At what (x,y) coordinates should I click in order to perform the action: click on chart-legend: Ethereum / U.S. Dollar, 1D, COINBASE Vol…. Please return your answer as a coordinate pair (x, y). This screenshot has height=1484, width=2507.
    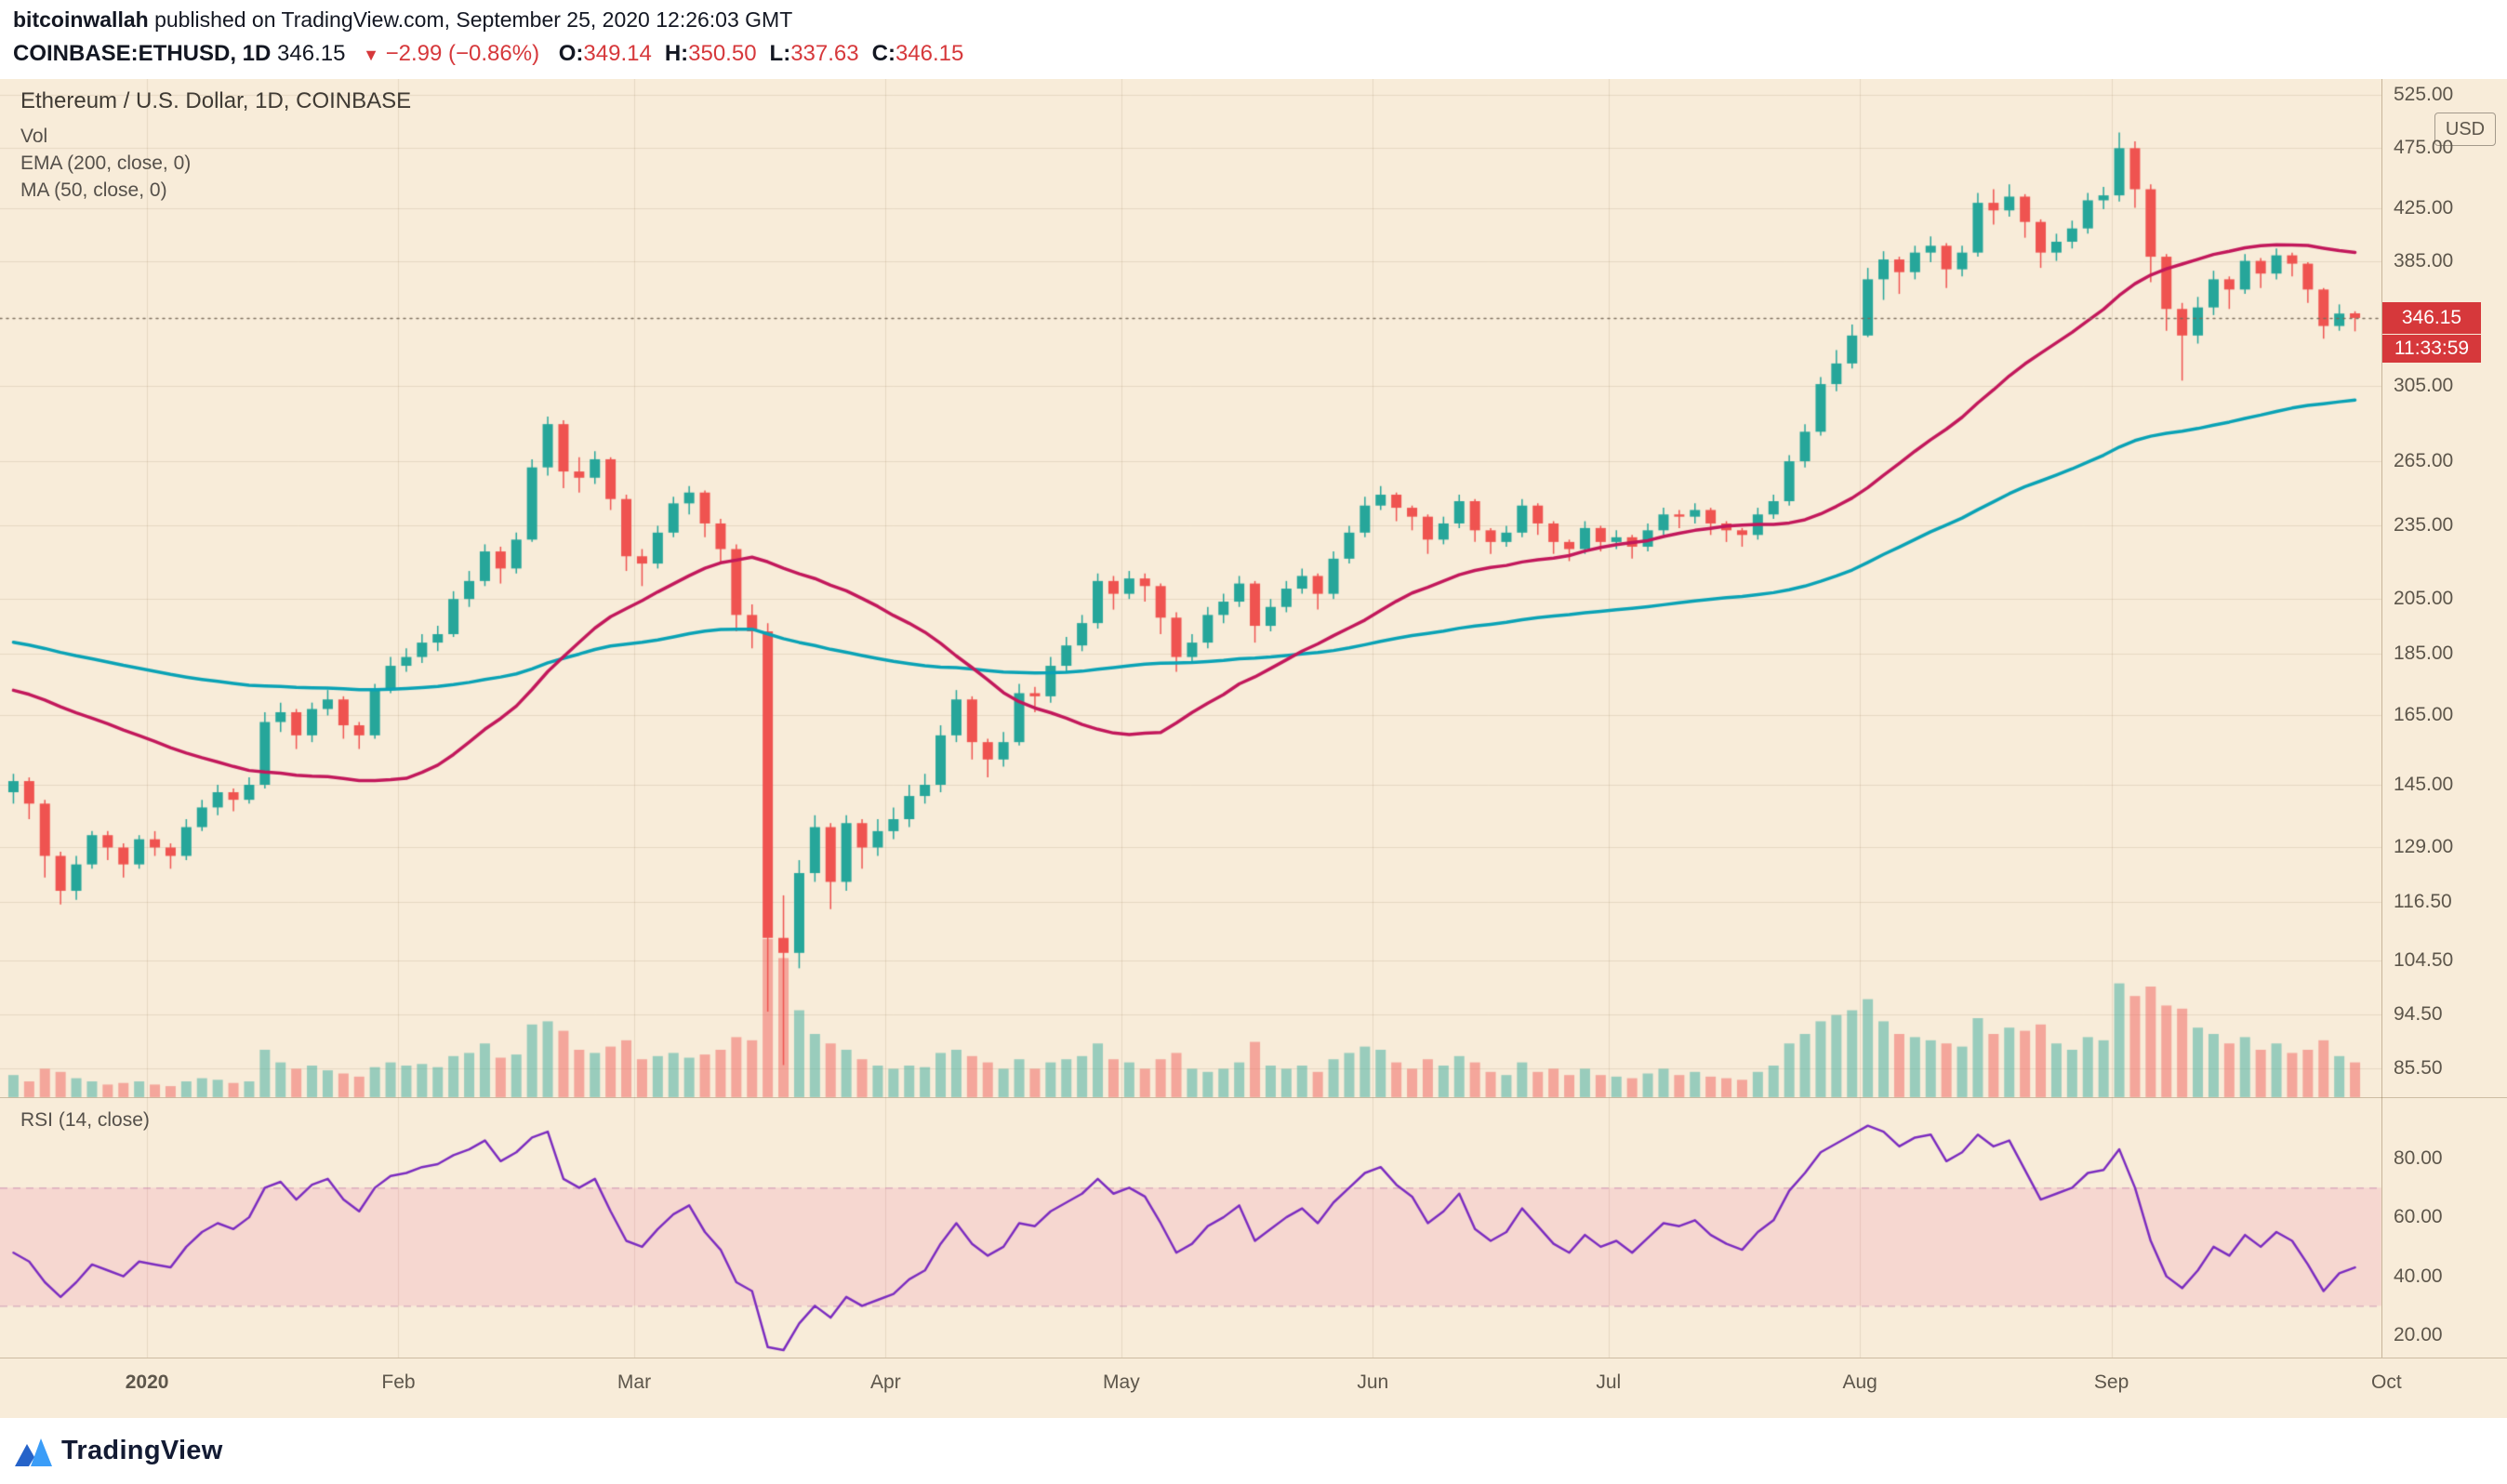
    Looking at the image, I should click on (215, 146).